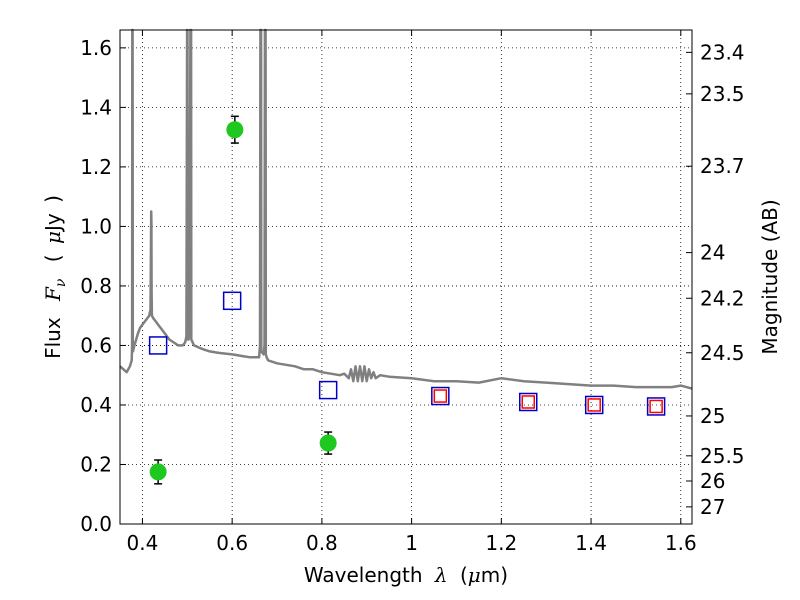  What do you see at coordinates (770, 276) in the screenshot?
I see `y2-axis-label: Magnitude (AB)` at bounding box center [770, 276].